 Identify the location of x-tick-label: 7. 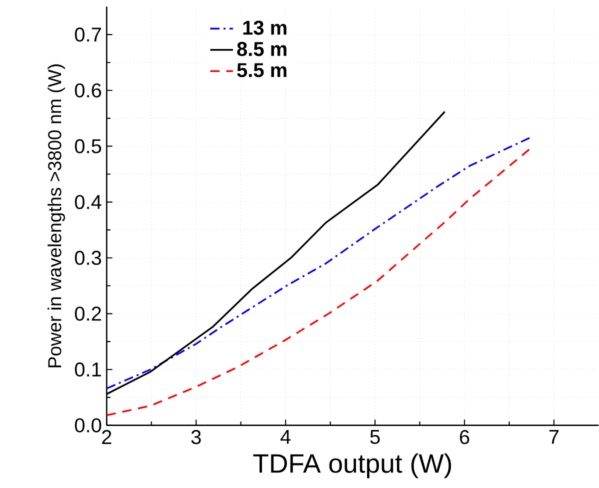
(553, 437).